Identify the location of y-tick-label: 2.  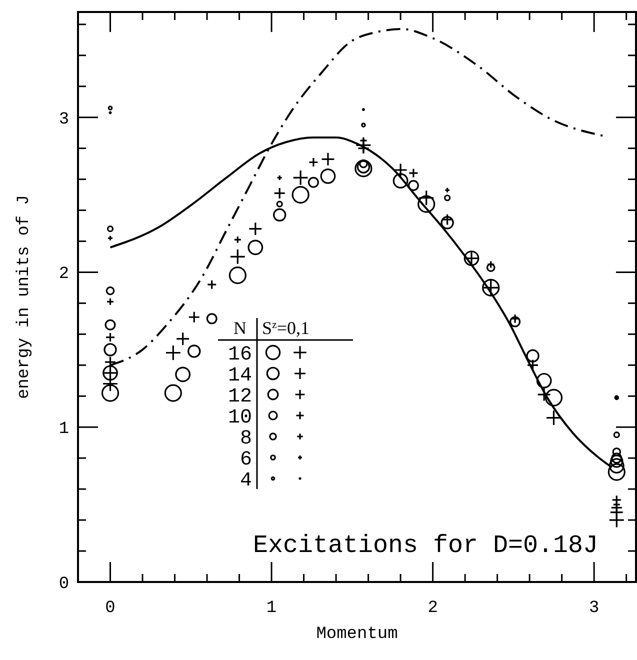
(64, 274).